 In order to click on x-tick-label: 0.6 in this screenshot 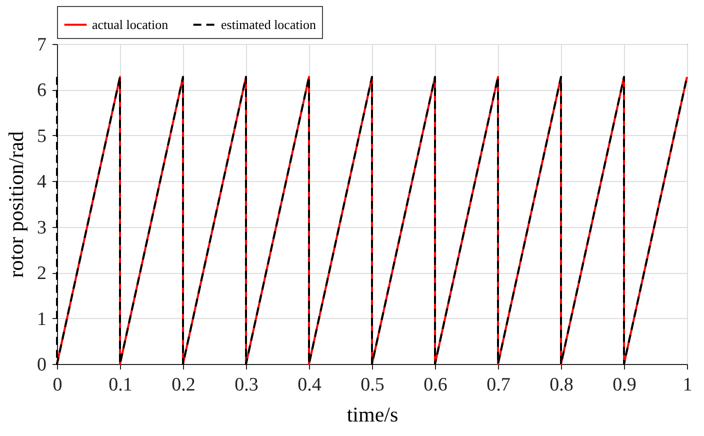, I will do `click(436, 385)`.